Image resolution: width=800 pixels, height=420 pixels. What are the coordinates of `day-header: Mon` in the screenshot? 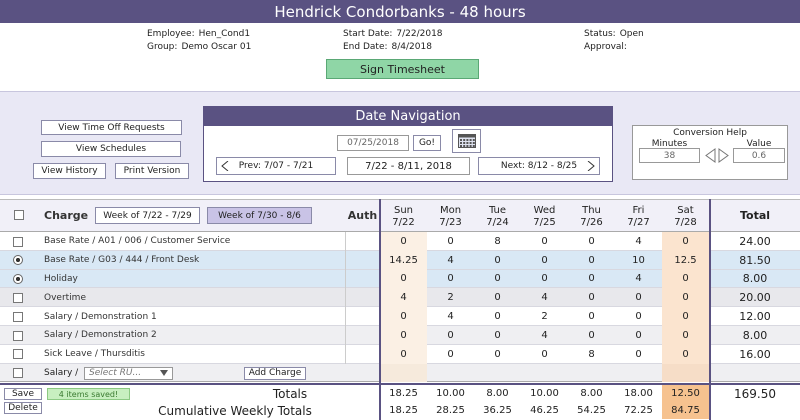 It's located at (450, 210).